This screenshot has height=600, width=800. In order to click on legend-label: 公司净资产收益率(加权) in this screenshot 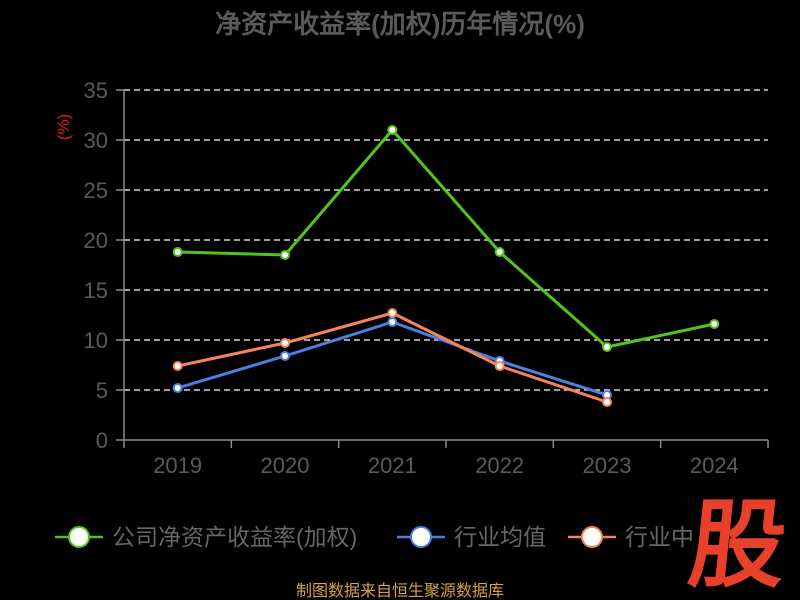, I will do `click(234, 537)`.